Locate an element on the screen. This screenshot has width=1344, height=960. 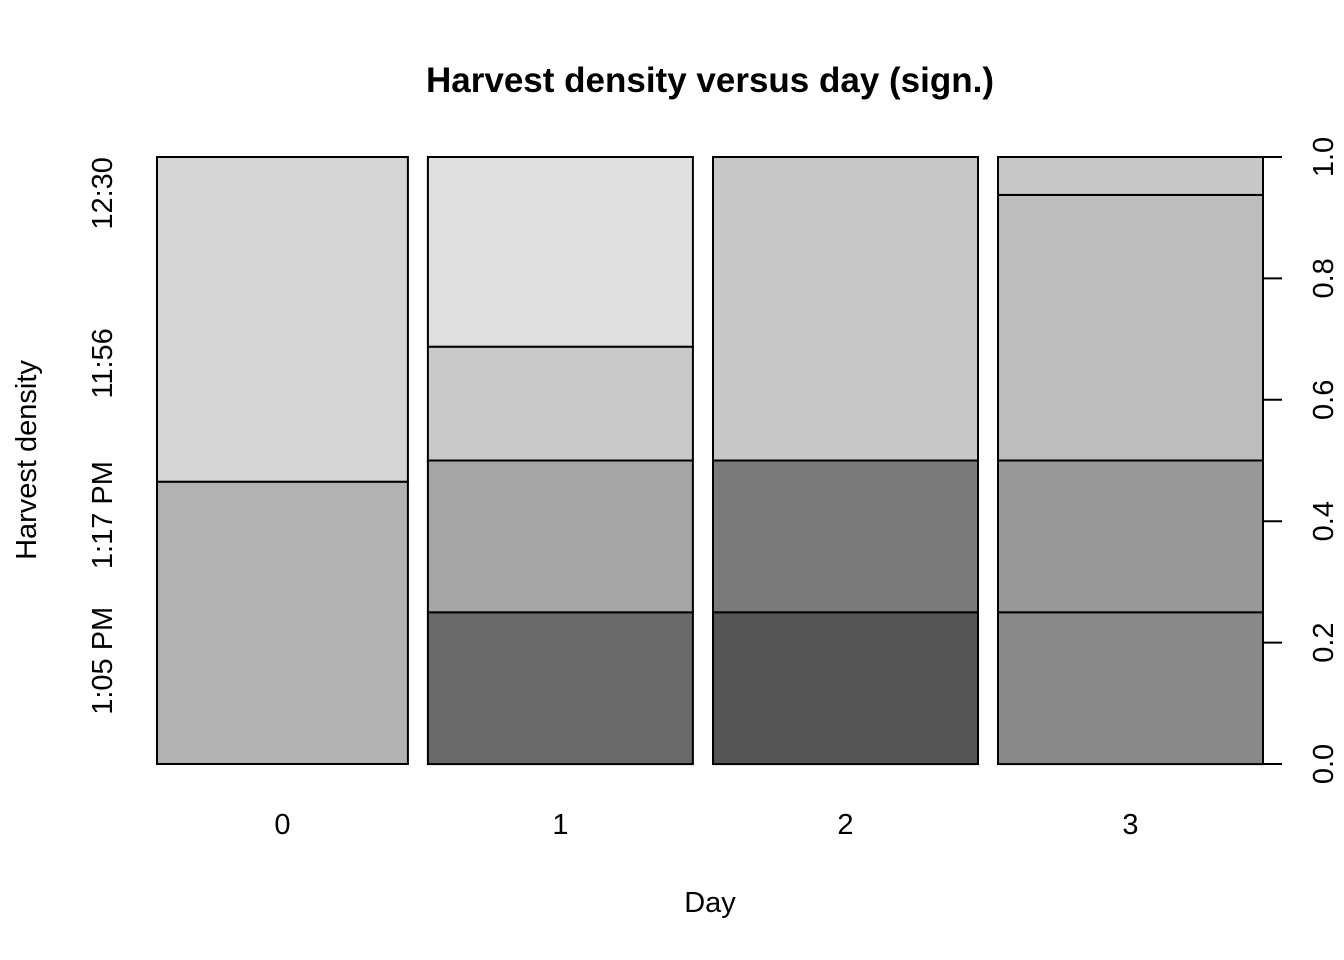
y-level-label-3: 12:30 is located at coordinates (103, 193).